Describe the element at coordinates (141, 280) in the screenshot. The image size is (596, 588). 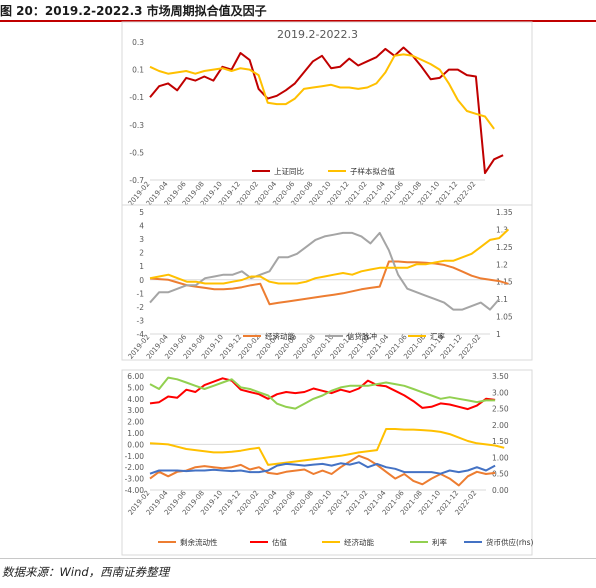
I see `y-tick-label: 0` at that location.